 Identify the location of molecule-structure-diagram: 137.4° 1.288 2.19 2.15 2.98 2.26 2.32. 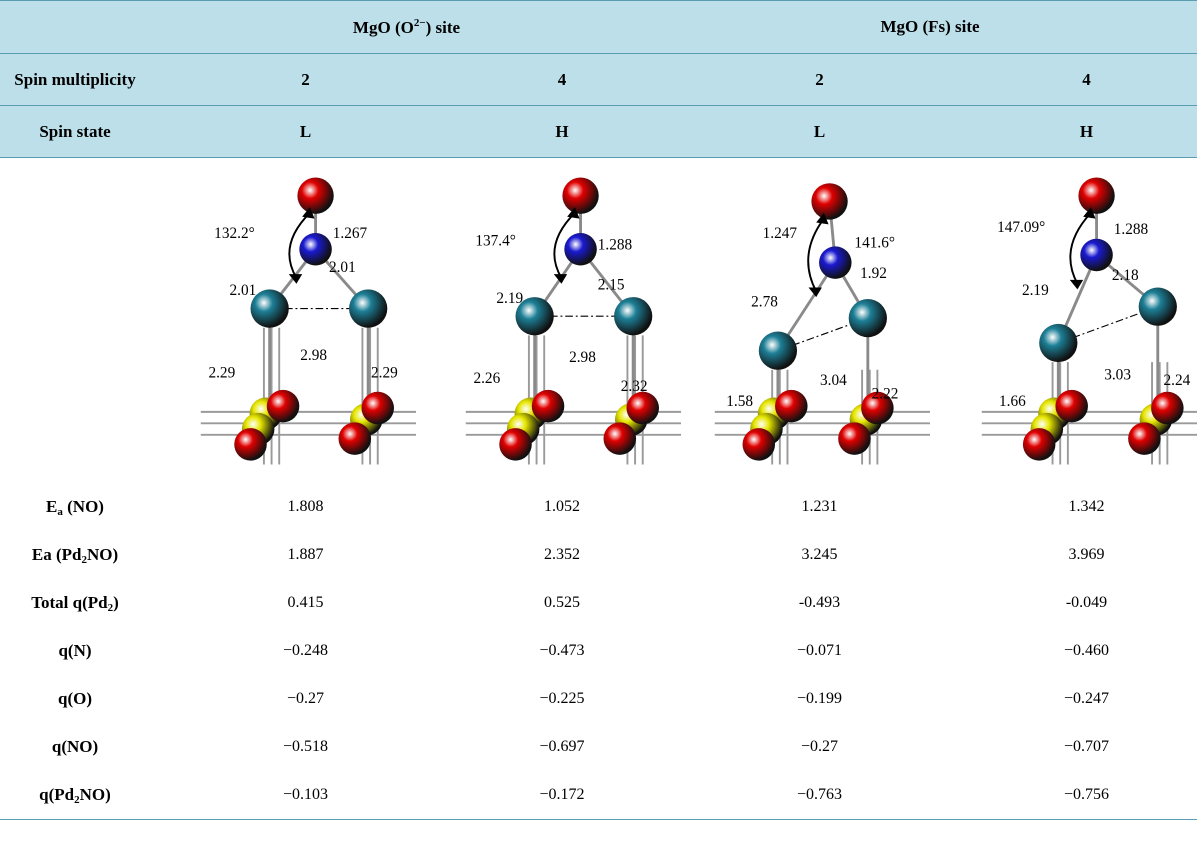
(573, 320).